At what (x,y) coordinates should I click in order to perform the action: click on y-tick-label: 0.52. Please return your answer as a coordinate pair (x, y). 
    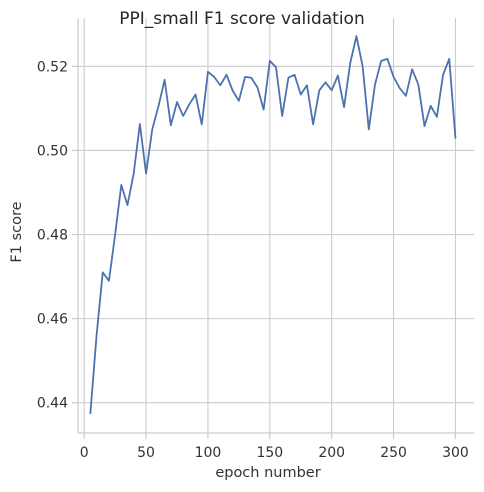
    Looking at the image, I should click on (52, 67).